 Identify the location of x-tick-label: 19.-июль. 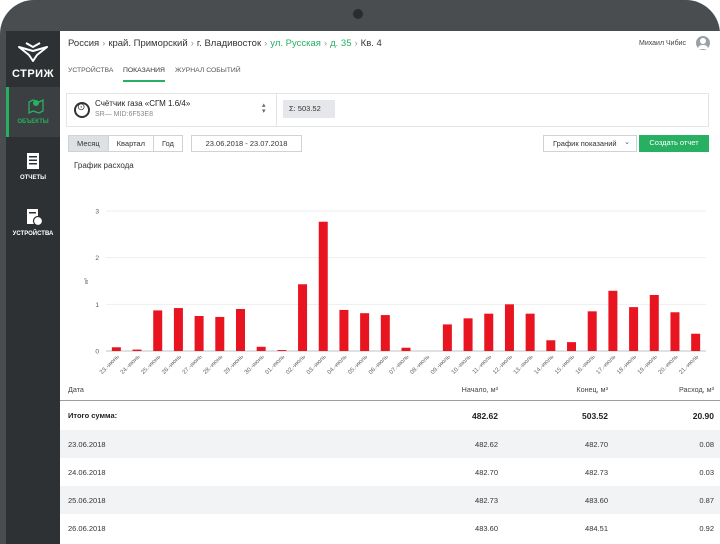
(648, 364).